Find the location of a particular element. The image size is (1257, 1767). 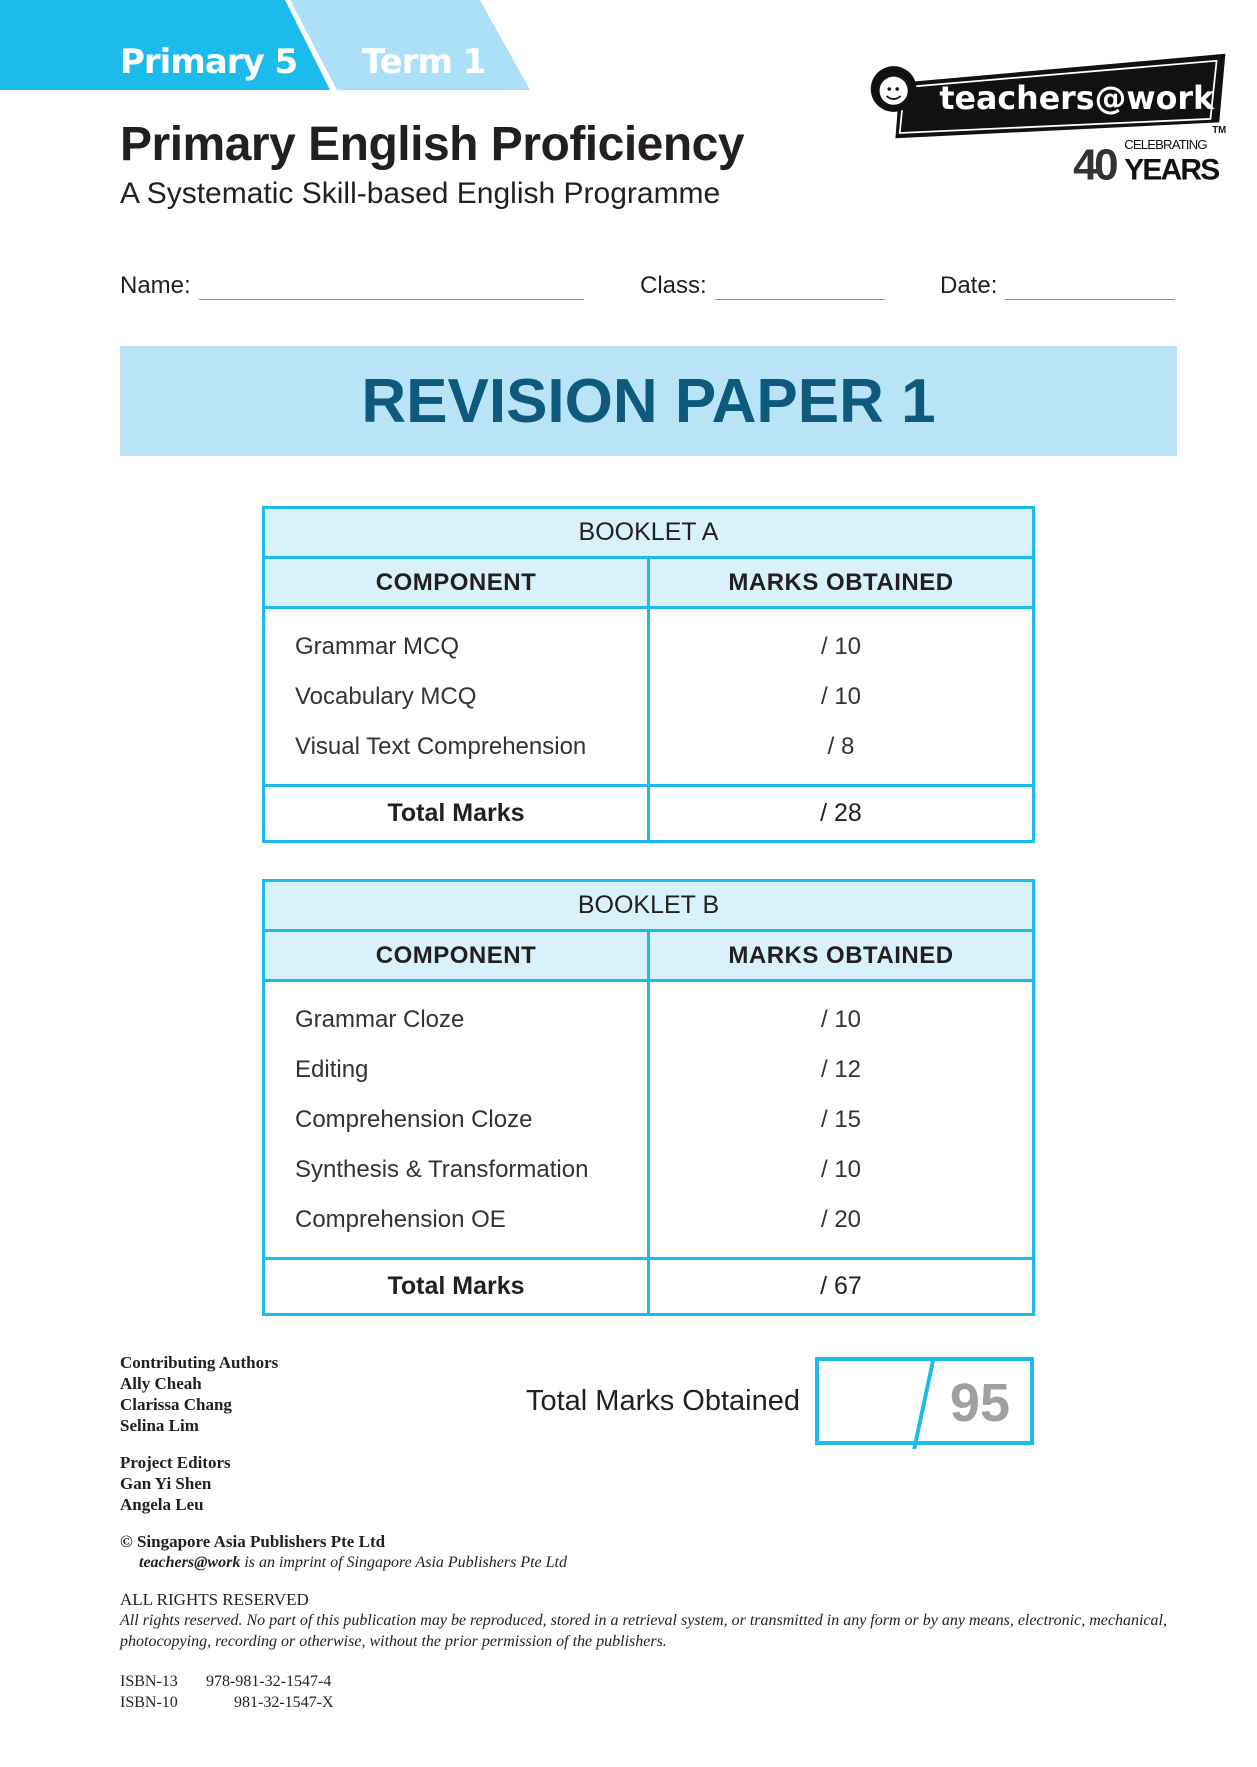

marks-cell: / 20 is located at coordinates (841, 1219).